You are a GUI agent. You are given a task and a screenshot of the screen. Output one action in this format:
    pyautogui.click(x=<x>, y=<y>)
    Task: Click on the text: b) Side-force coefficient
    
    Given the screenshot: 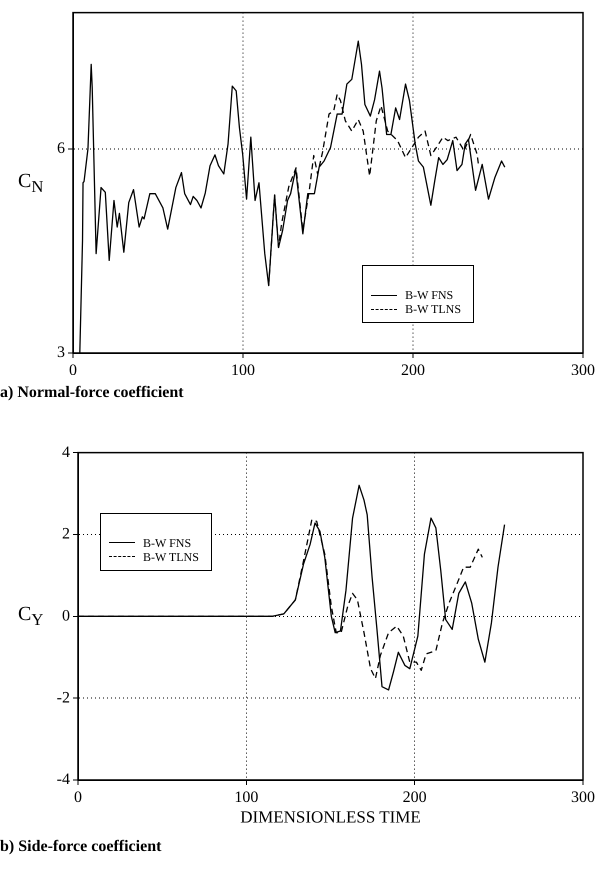 What is the action you would take?
    pyautogui.click(x=81, y=847)
    